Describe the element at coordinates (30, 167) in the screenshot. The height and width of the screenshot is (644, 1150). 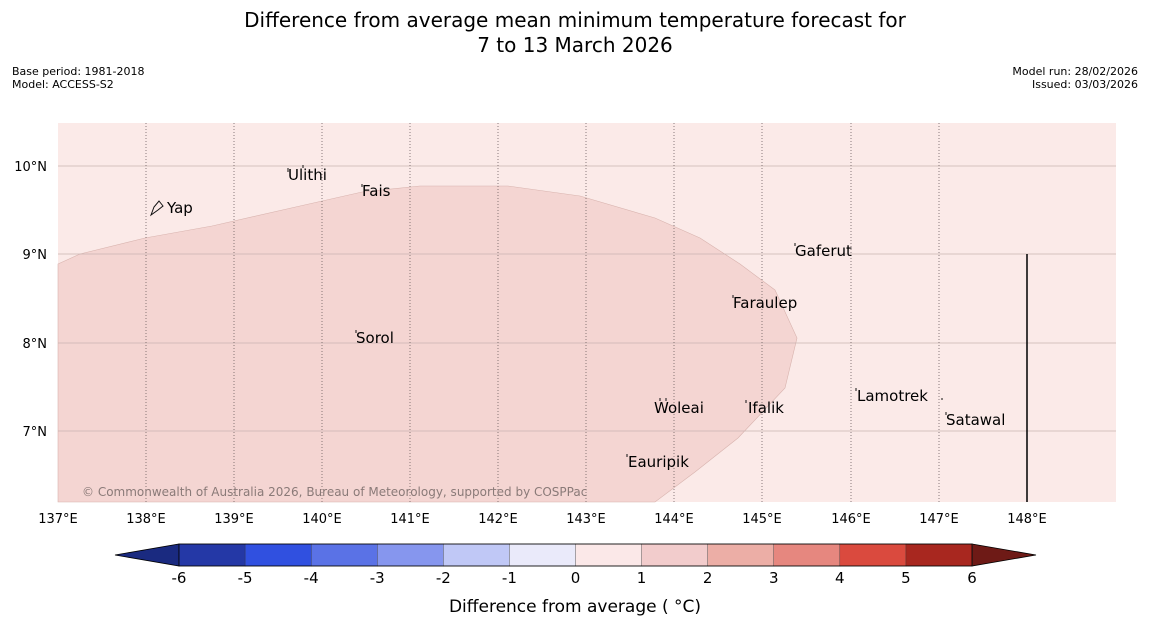
I see `lat-label-10n: 10°N` at that location.